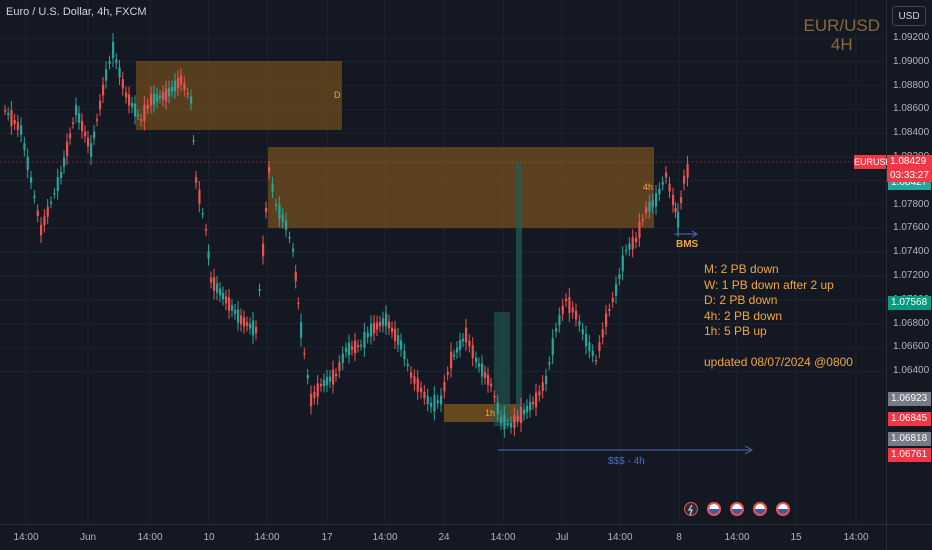 The width and height of the screenshot is (932, 550). I want to click on time-tick-label: 15, so click(796, 537).